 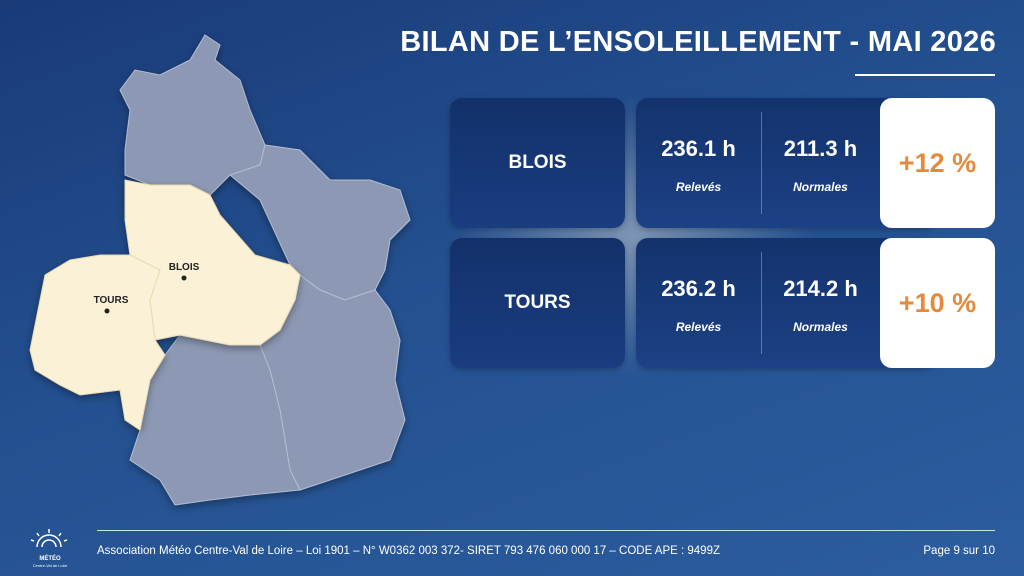 What do you see at coordinates (111, 300) in the screenshot?
I see `map-label: TOURS` at bounding box center [111, 300].